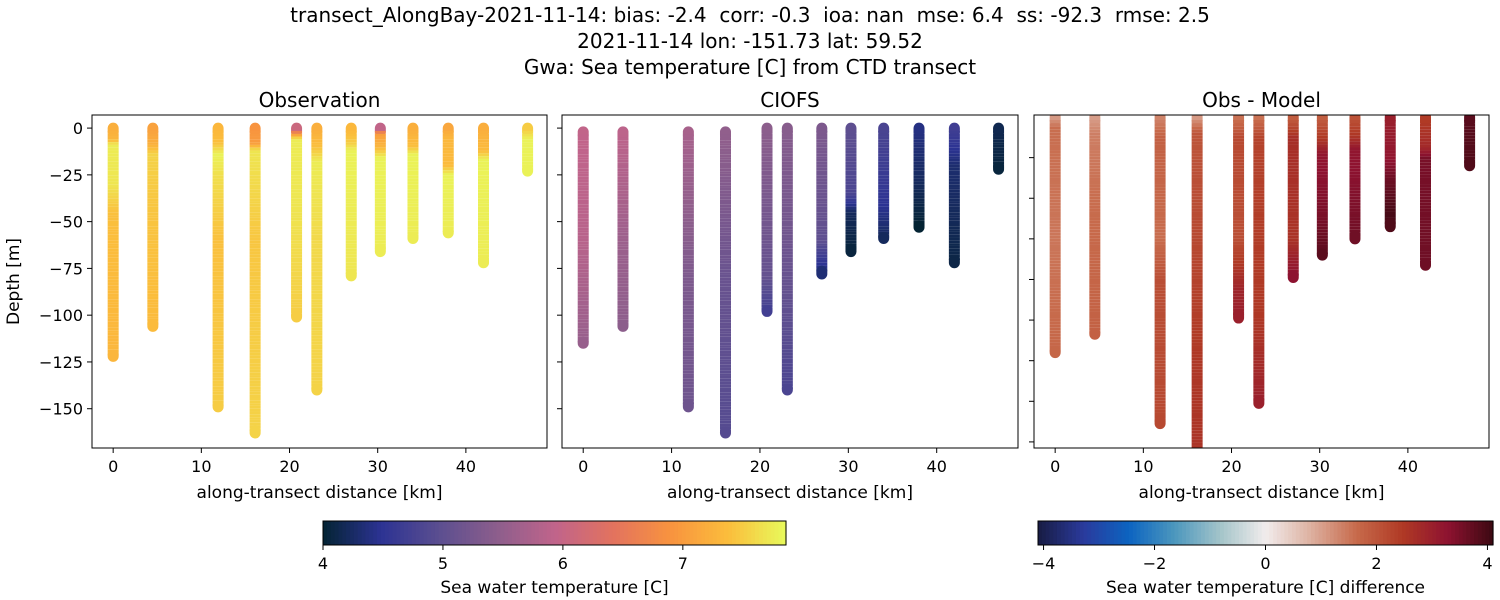 The height and width of the screenshot is (600, 1500). I want to click on x-axis-label: along-transect distance [km], so click(320, 493).